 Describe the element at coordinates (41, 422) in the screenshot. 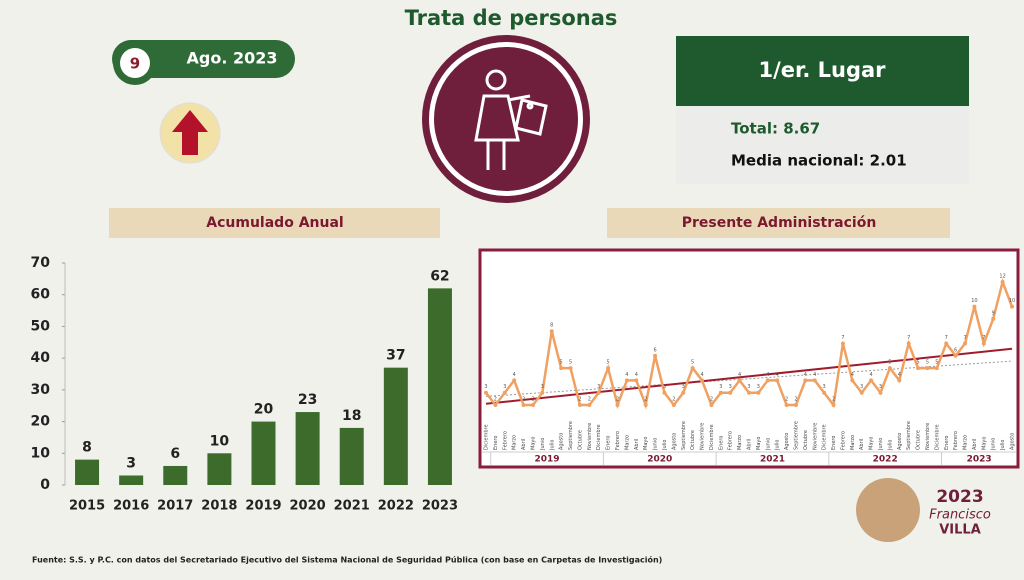

I see `y-tick-label: 20` at that location.